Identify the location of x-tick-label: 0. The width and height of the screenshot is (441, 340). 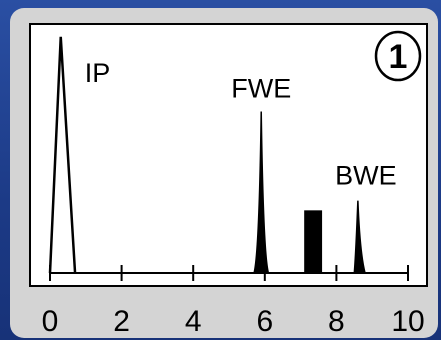
(50, 321).